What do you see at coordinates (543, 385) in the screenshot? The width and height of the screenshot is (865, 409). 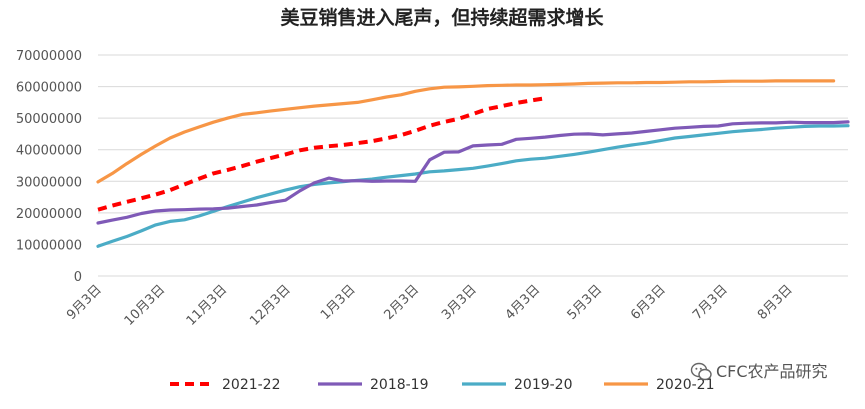 I see `legend-label: 2019-20` at bounding box center [543, 385].